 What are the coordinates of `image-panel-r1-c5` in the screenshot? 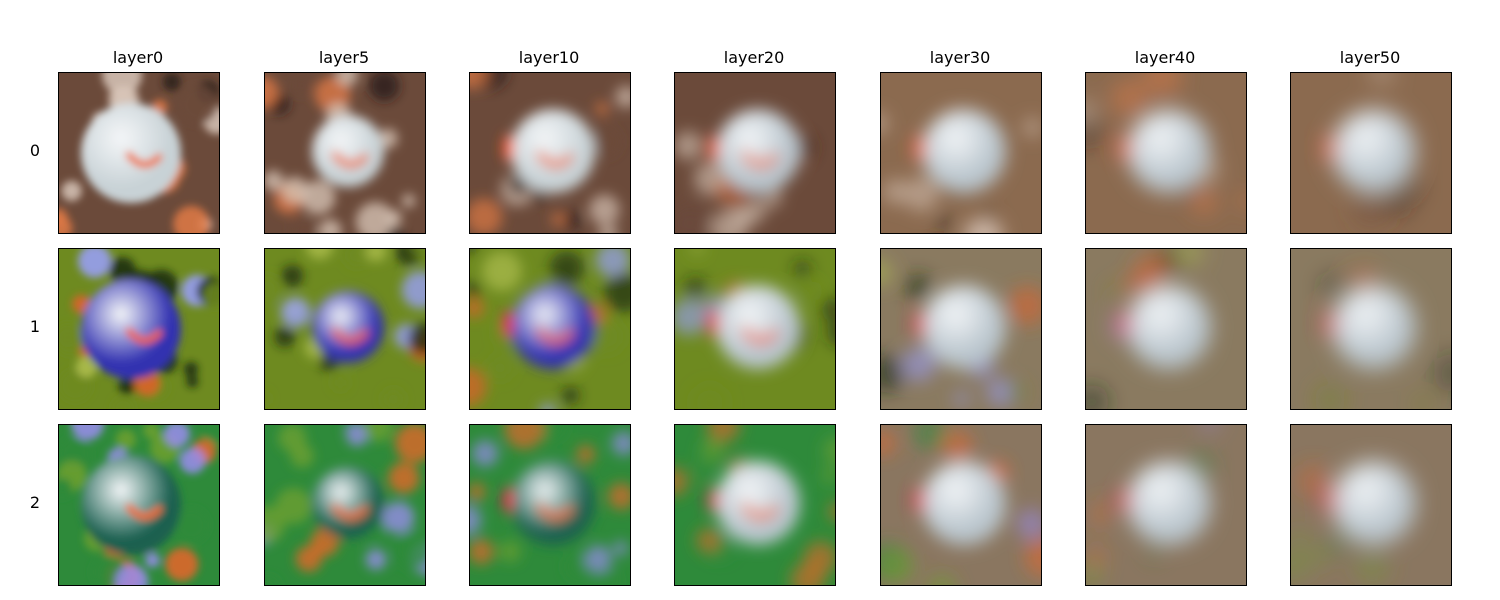 It's located at (1166, 329).